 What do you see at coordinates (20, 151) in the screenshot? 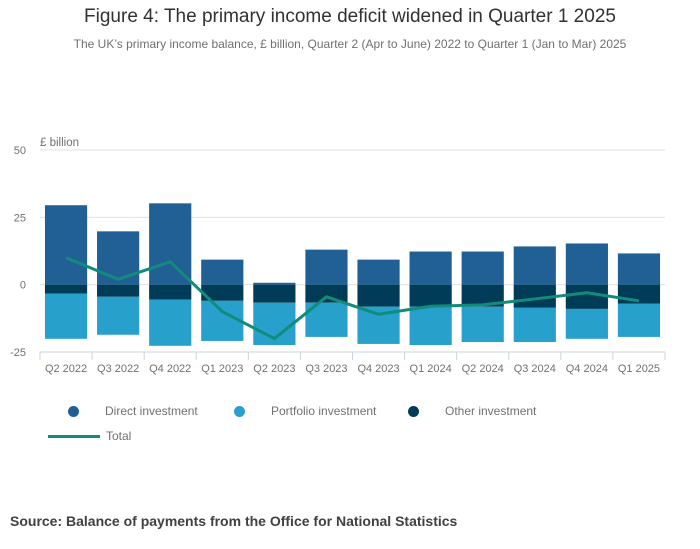
I see `y-tick-label: 50` at bounding box center [20, 151].